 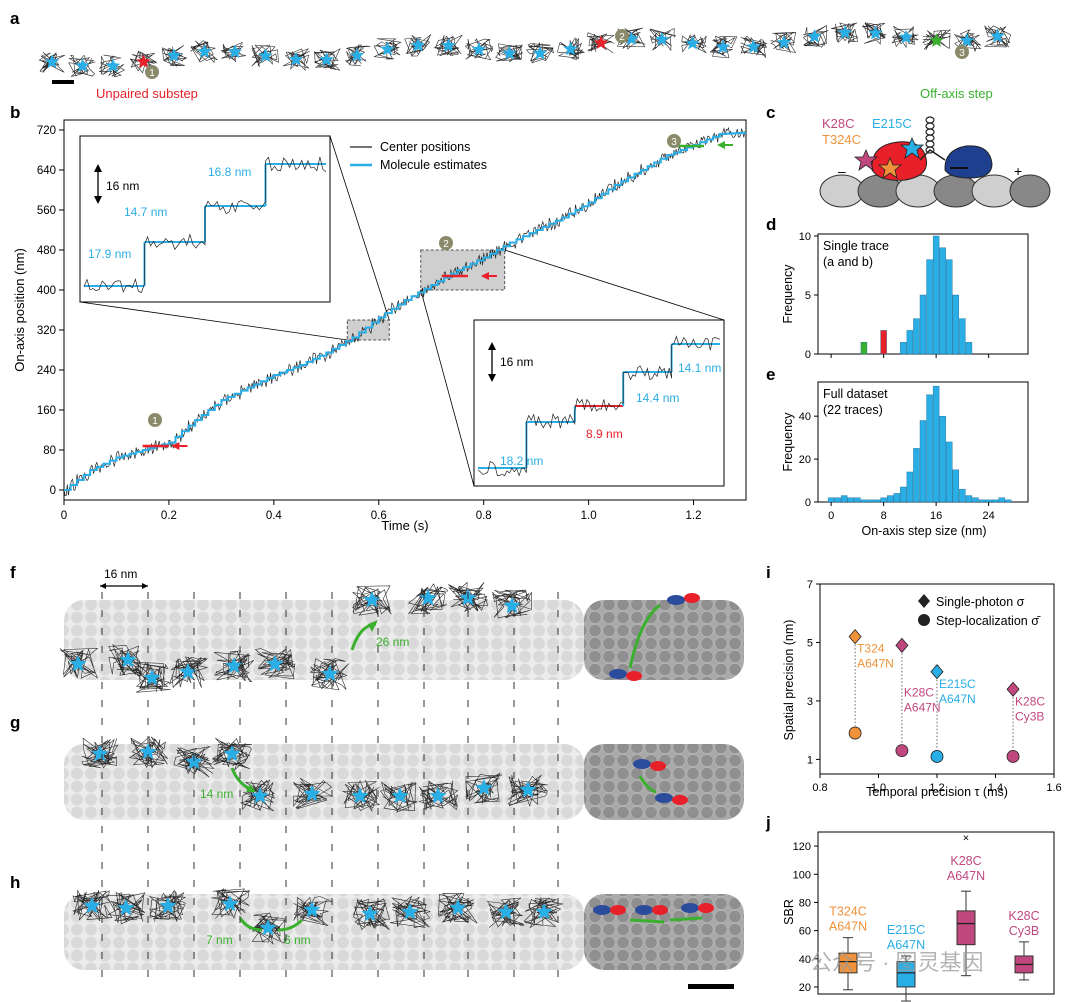 What do you see at coordinates (599, 403) in the screenshot?
I see `panel-b-inset-right: 16 nm 18.2 nm 8.9 nm 14.4 nm 14.1 nm` at bounding box center [599, 403].